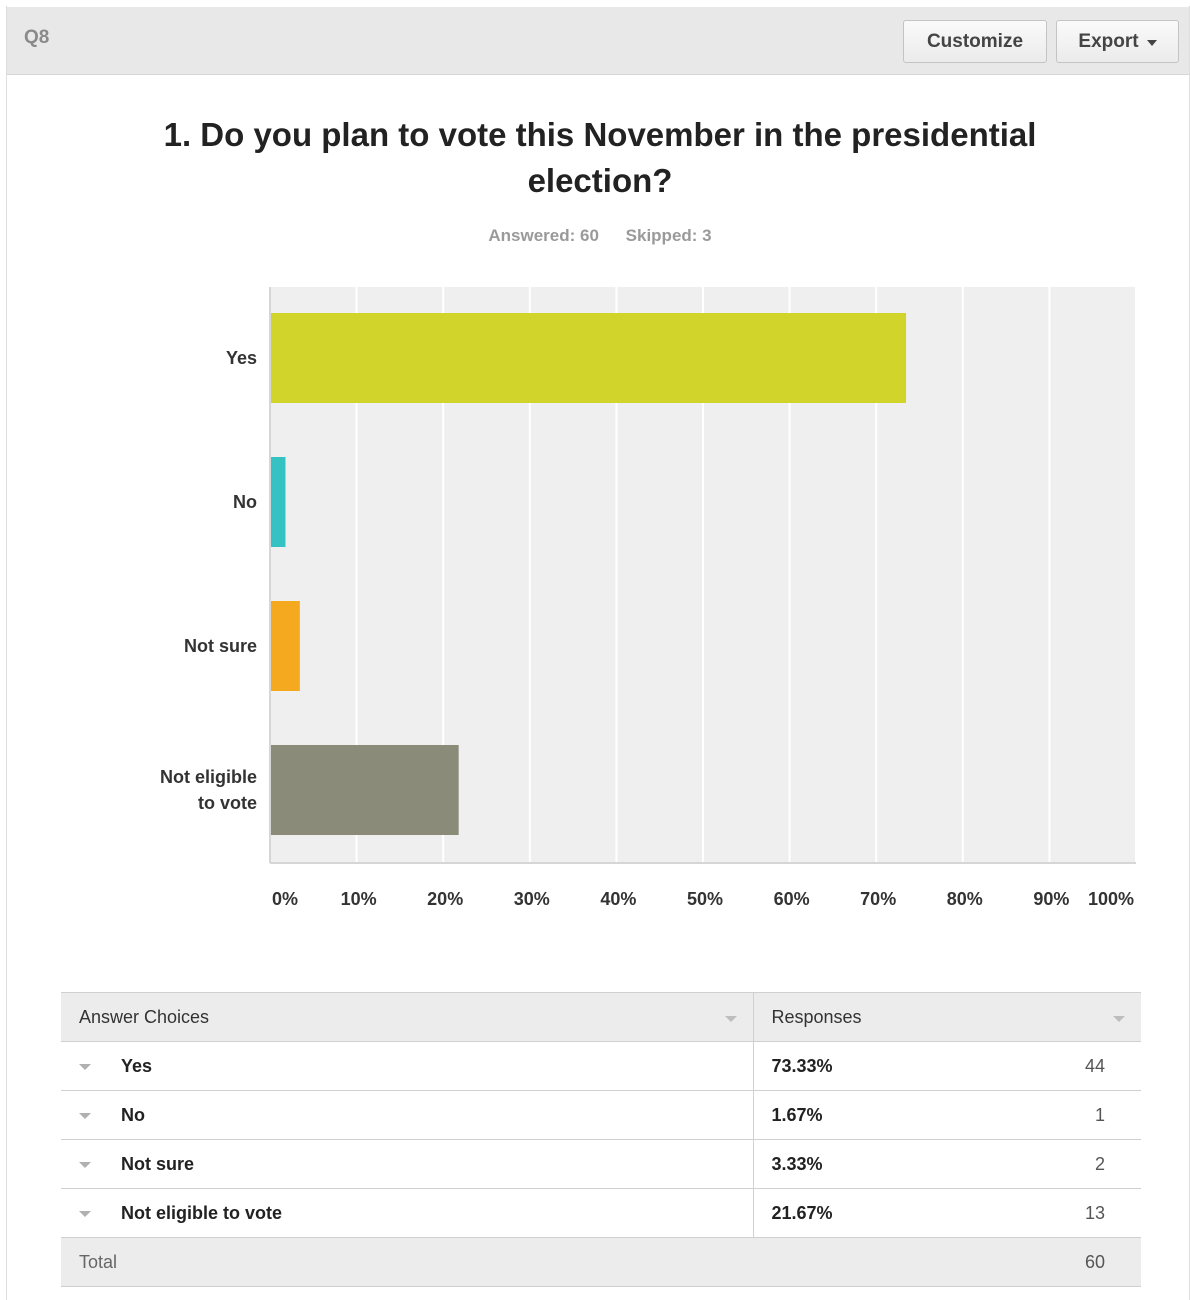 The image size is (1190, 1300). What do you see at coordinates (543, 235) in the screenshot?
I see `answered-count: Answered: 60` at bounding box center [543, 235].